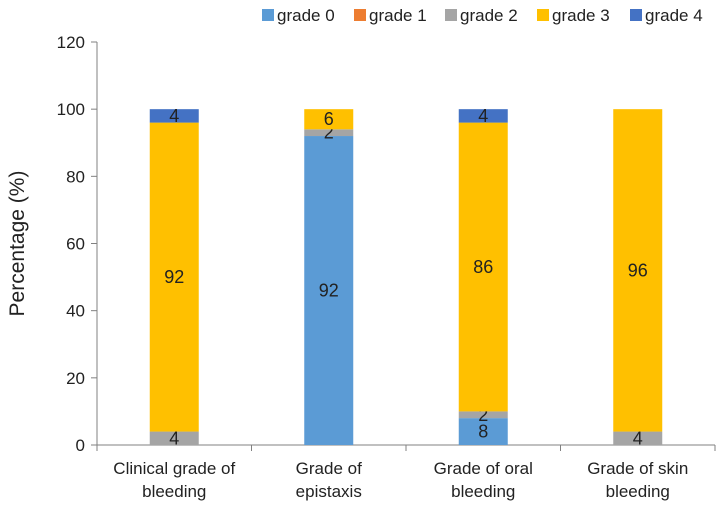 The height and width of the screenshot is (514, 723). I want to click on x-category-label: Clinical grade of, so click(174, 468).